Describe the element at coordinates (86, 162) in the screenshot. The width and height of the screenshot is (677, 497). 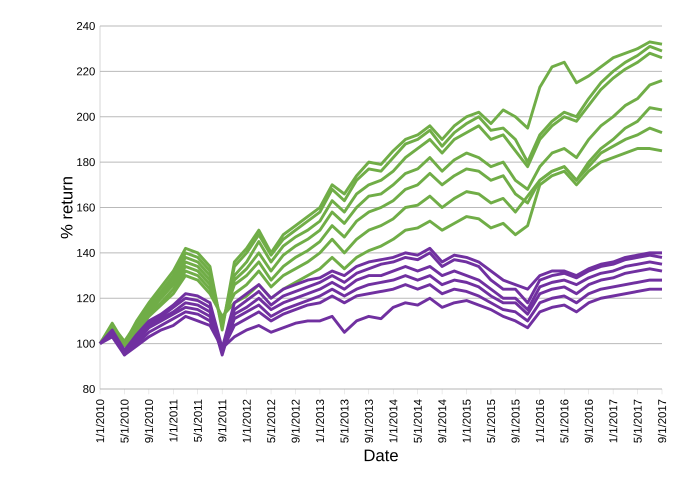
I see `y-tick-label: 180` at that location.